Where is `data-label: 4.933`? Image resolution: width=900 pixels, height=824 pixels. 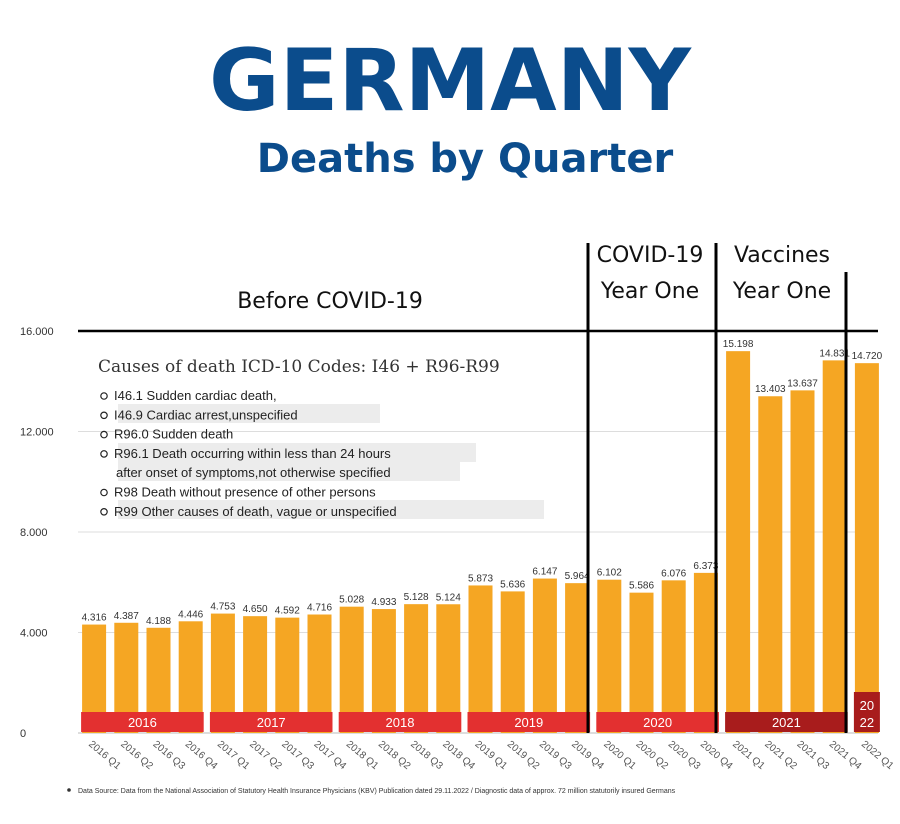 data-label: 4.933 is located at coordinates (383, 602).